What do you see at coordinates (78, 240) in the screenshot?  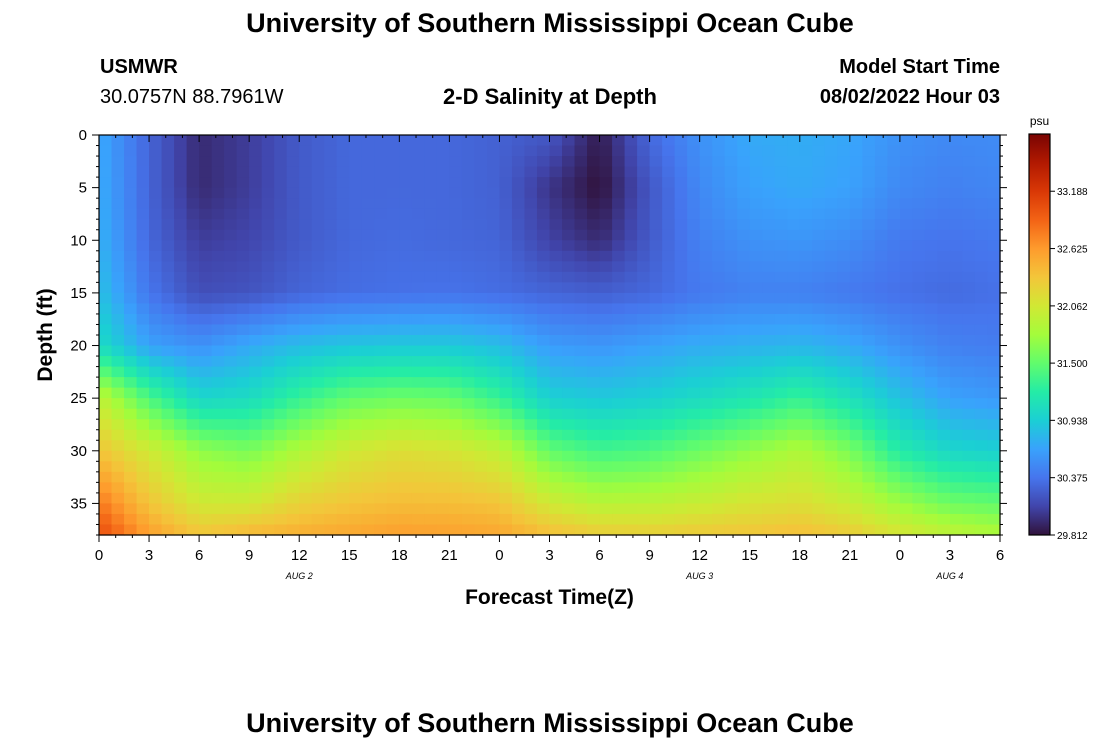 I see `y-tick-label: 10` at bounding box center [78, 240].